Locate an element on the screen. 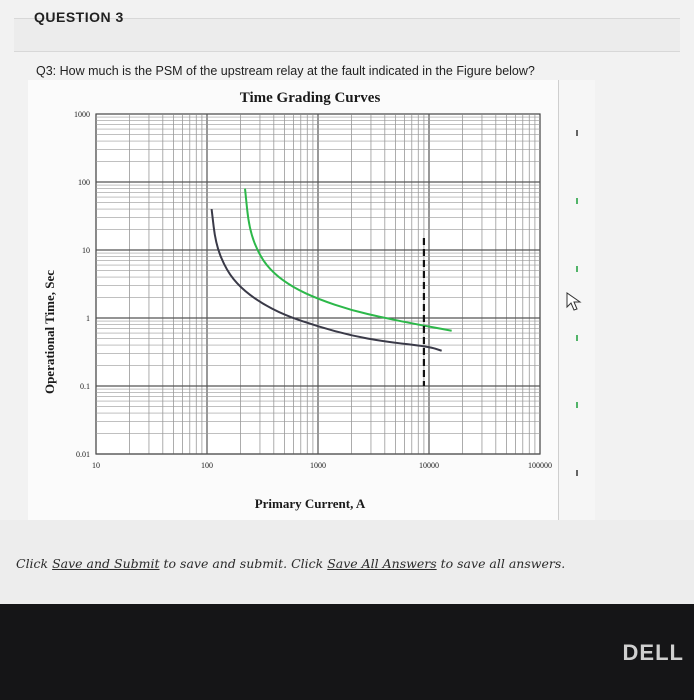 This screenshot has width=694, height=700. x-tick-label: 100 is located at coordinates (207, 465).